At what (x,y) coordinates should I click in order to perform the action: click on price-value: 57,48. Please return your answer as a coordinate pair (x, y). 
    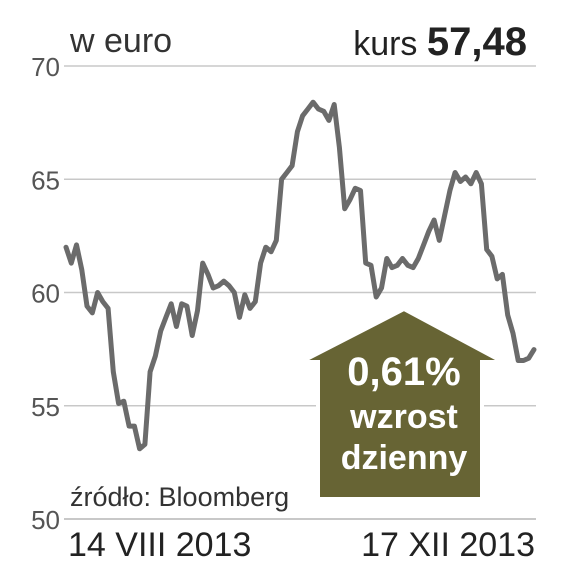
    Looking at the image, I should click on (476, 42).